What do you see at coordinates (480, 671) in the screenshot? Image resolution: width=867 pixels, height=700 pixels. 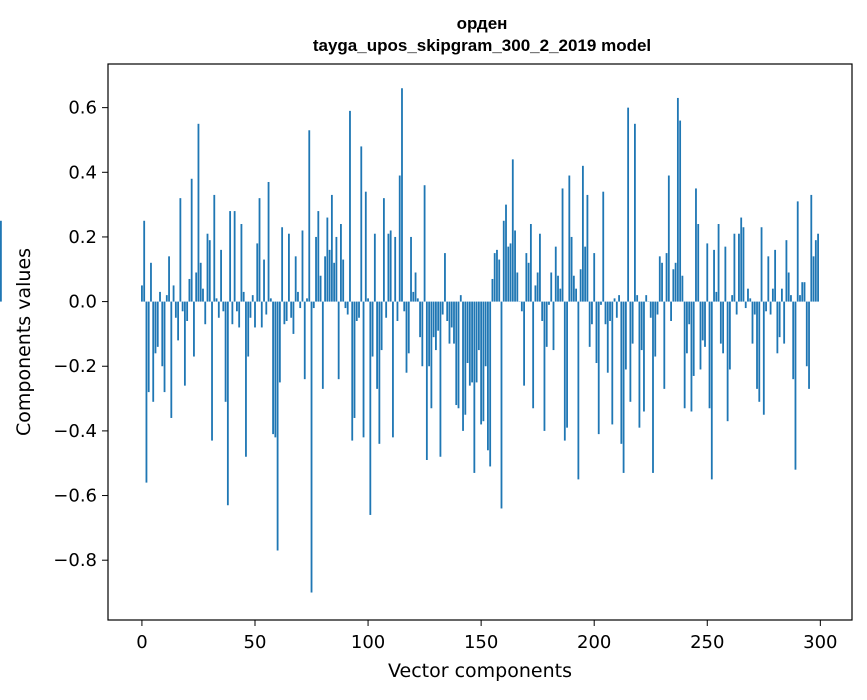 I see `x-axis-label: Vector components` at bounding box center [480, 671].